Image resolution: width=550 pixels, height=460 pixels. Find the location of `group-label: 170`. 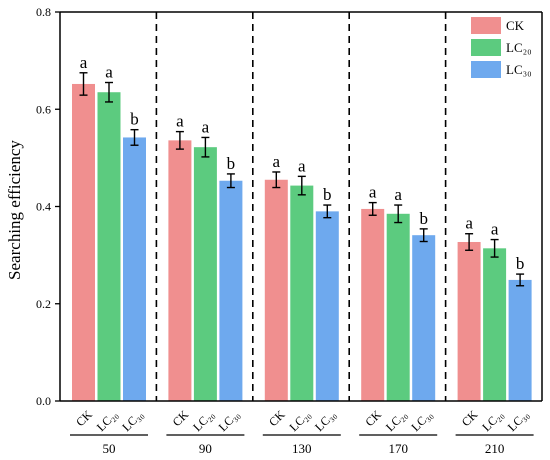

group-label: 170 is located at coordinates (398, 448).